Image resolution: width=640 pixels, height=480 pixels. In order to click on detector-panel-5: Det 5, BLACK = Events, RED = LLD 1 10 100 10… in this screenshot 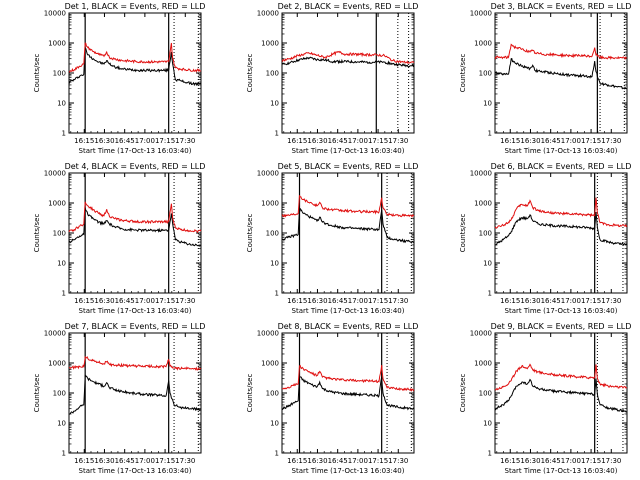, I will do `click(332, 238)`.